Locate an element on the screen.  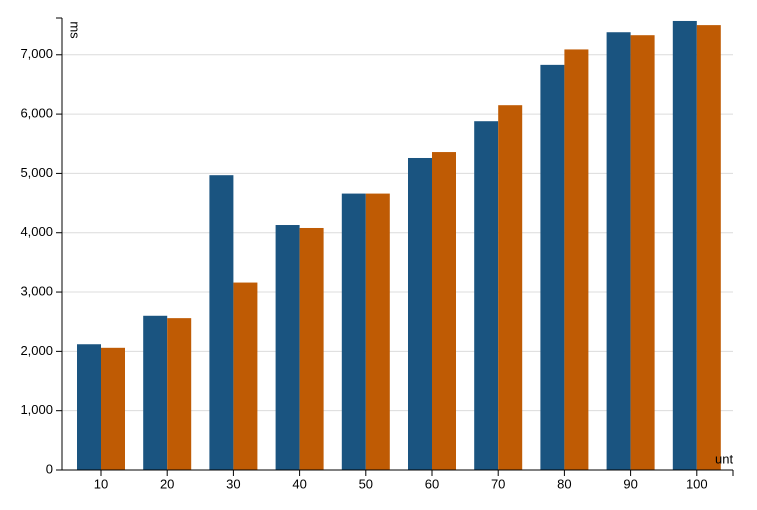
y-tick-label: 6,000 is located at coordinates (36, 113).